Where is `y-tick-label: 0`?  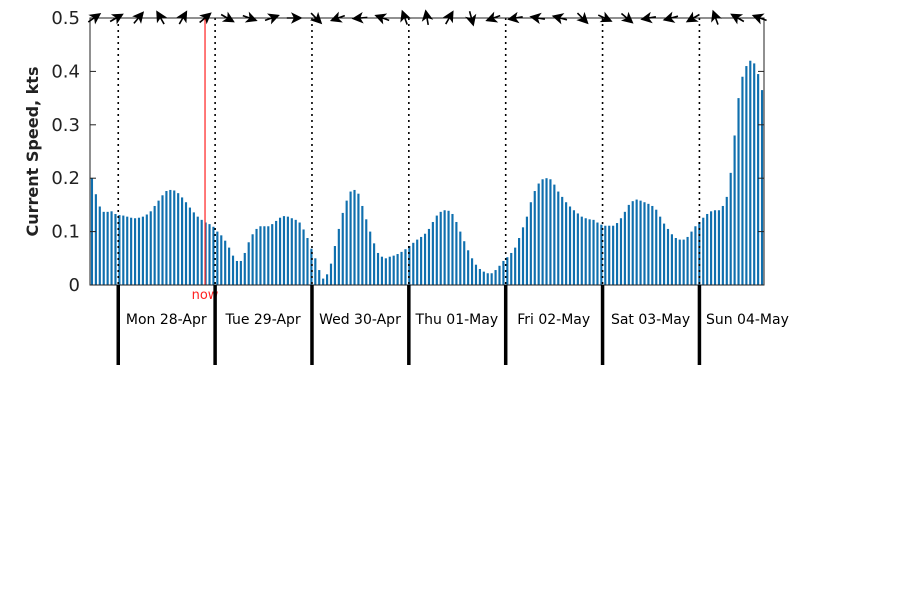
y-tick-label: 0 is located at coordinates (74, 285).